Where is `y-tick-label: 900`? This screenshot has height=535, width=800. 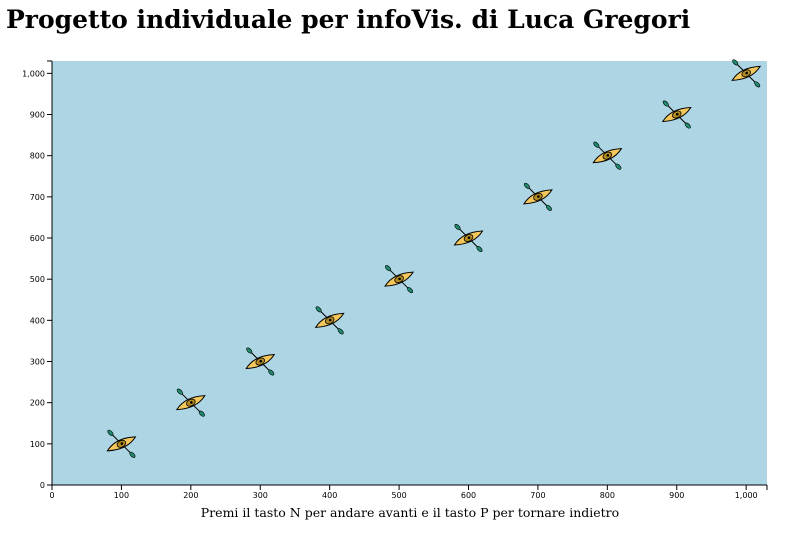
y-tick-label: 900 is located at coordinates (37, 115).